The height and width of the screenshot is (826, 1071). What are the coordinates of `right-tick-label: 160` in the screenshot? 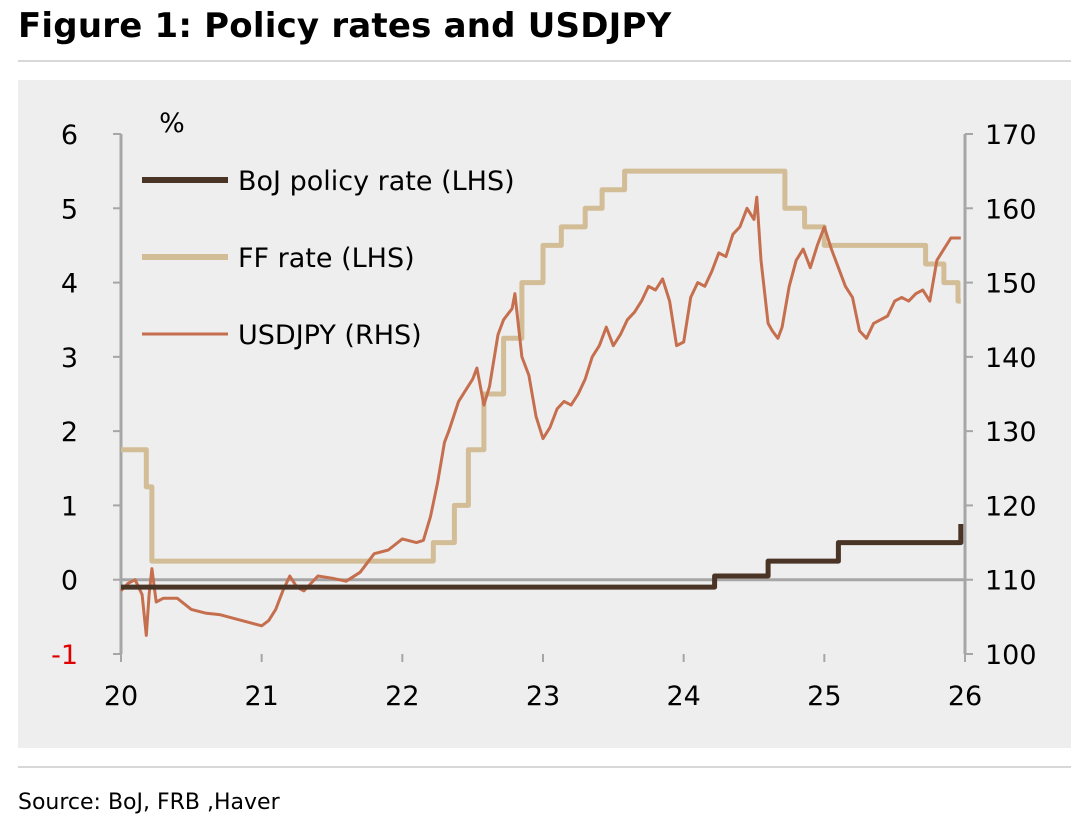 It's located at (1011, 209).